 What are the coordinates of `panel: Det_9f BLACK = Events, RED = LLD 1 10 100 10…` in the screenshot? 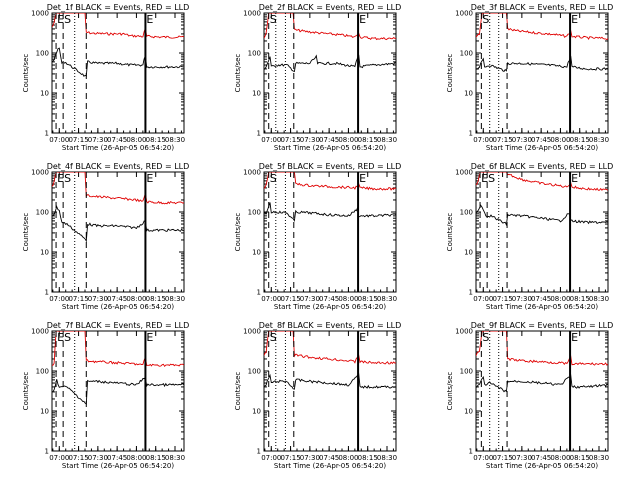 It's located at (529, 395).